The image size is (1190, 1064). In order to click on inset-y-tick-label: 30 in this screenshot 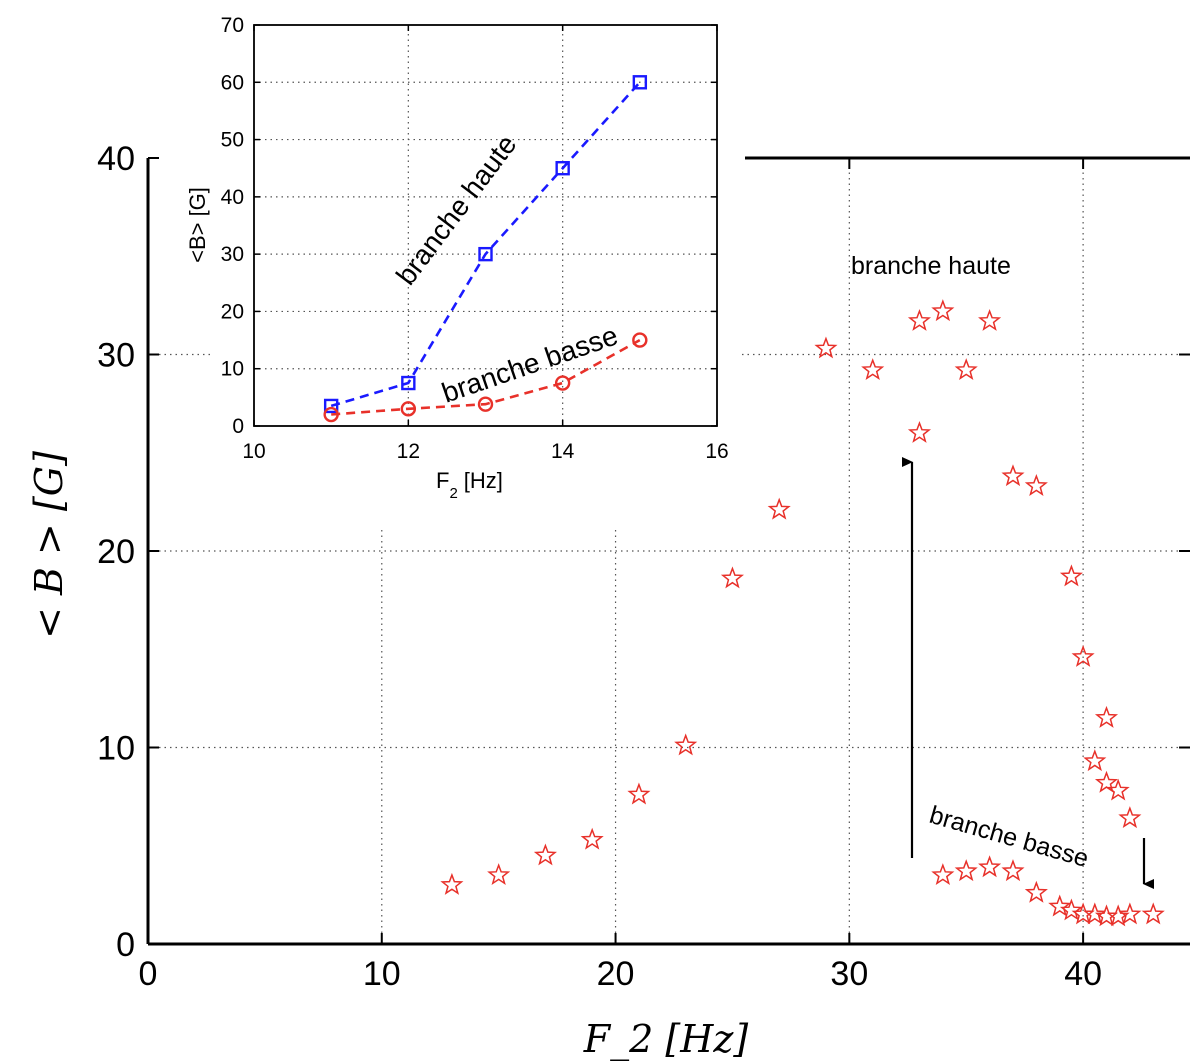, I will do `click(232, 254)`.